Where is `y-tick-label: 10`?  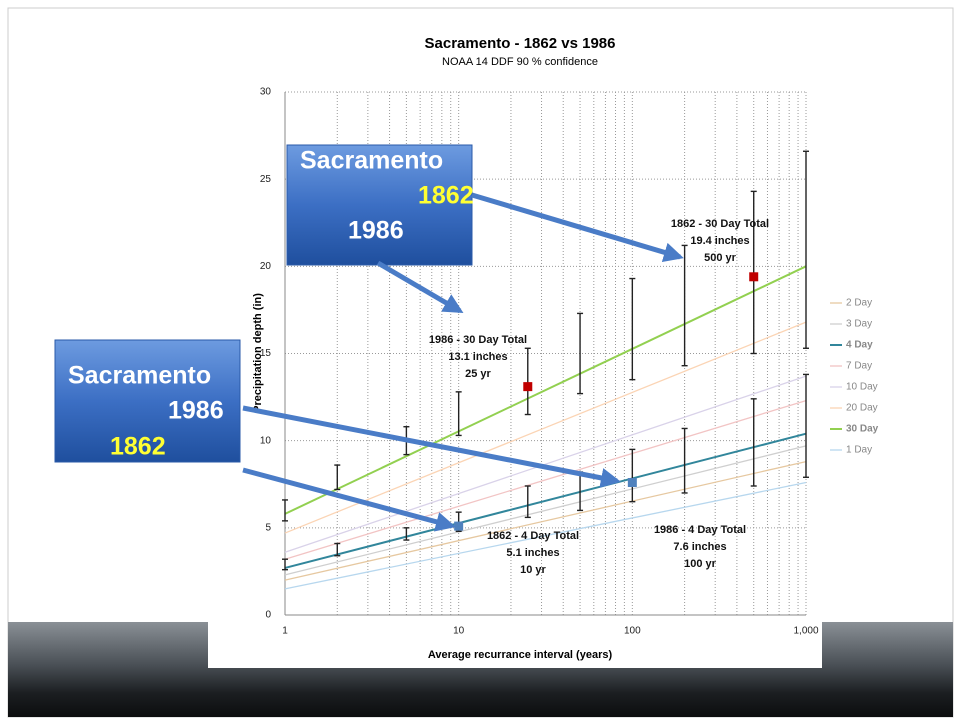
y-tick-label: 10 is located at coordinates (266, 440).